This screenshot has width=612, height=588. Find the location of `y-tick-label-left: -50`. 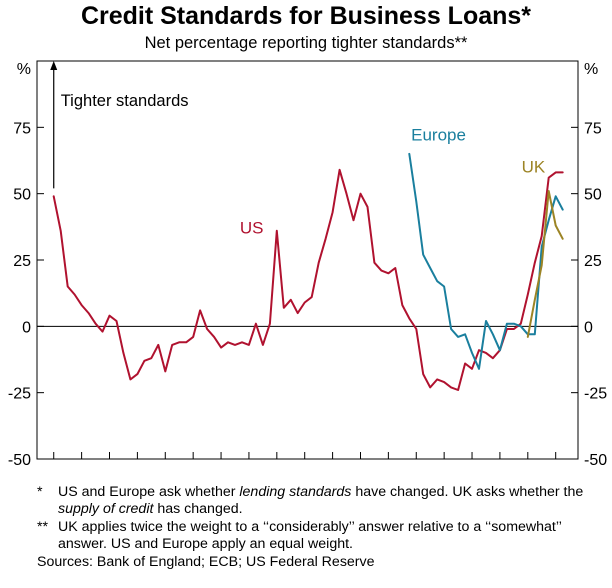

y-tick-label-left: -50 is located at coordinates (19, 460).